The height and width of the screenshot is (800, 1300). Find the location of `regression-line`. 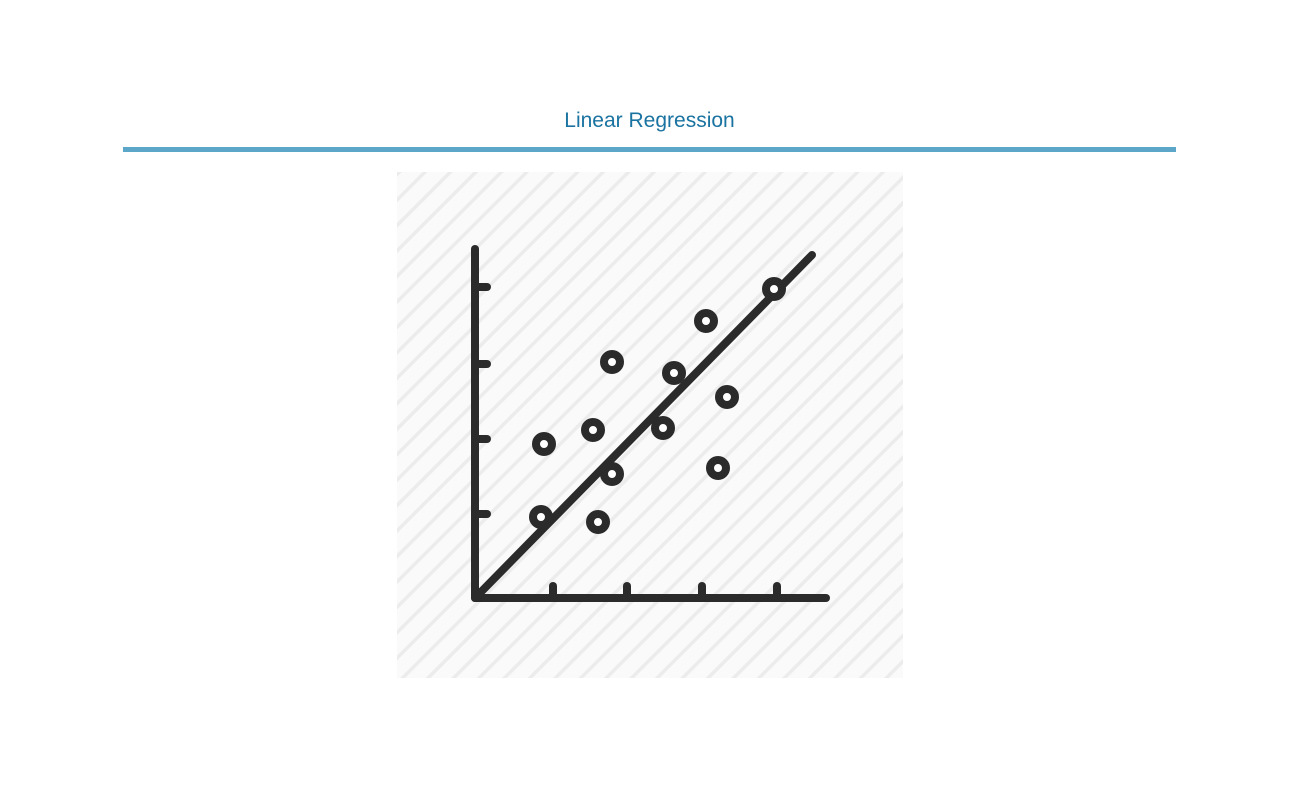

regression-line is located at coordinates (644, 425).